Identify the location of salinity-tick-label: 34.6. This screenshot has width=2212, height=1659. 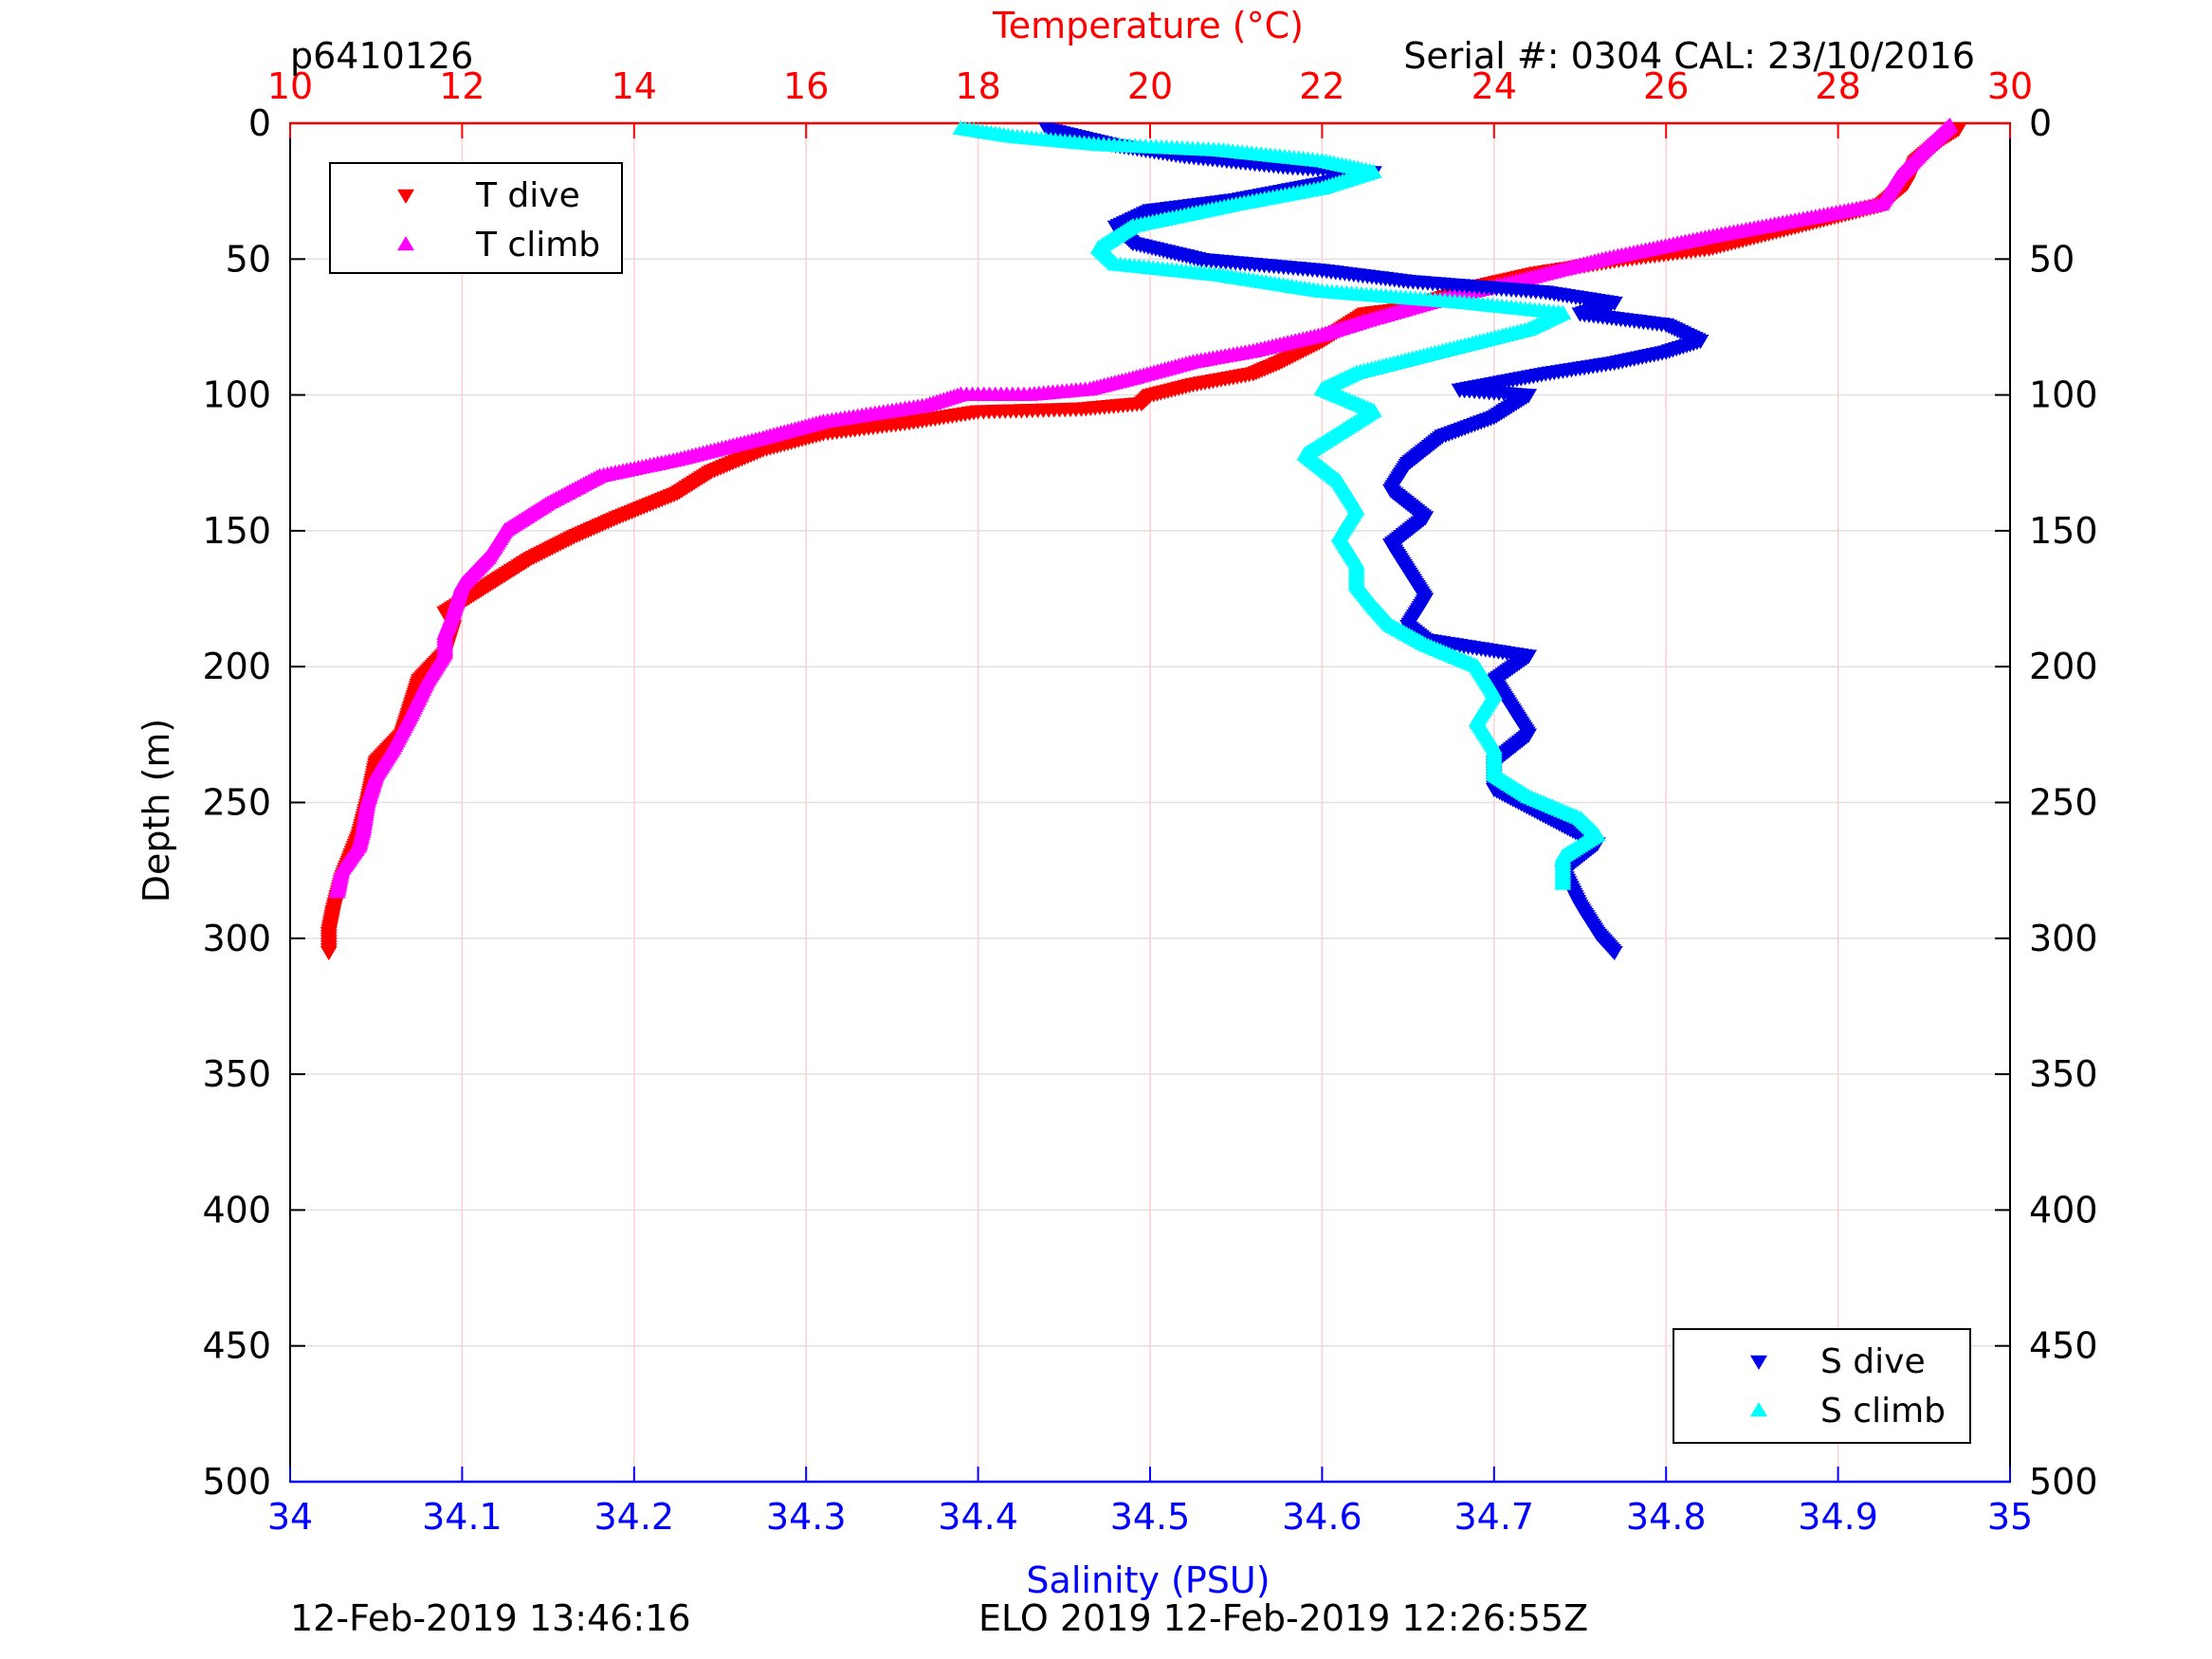
(1322, 1517).